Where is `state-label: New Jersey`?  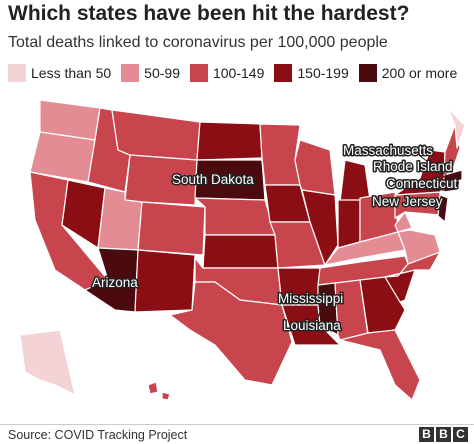
state-label: New Jersey is located at coordinates (407, 201).